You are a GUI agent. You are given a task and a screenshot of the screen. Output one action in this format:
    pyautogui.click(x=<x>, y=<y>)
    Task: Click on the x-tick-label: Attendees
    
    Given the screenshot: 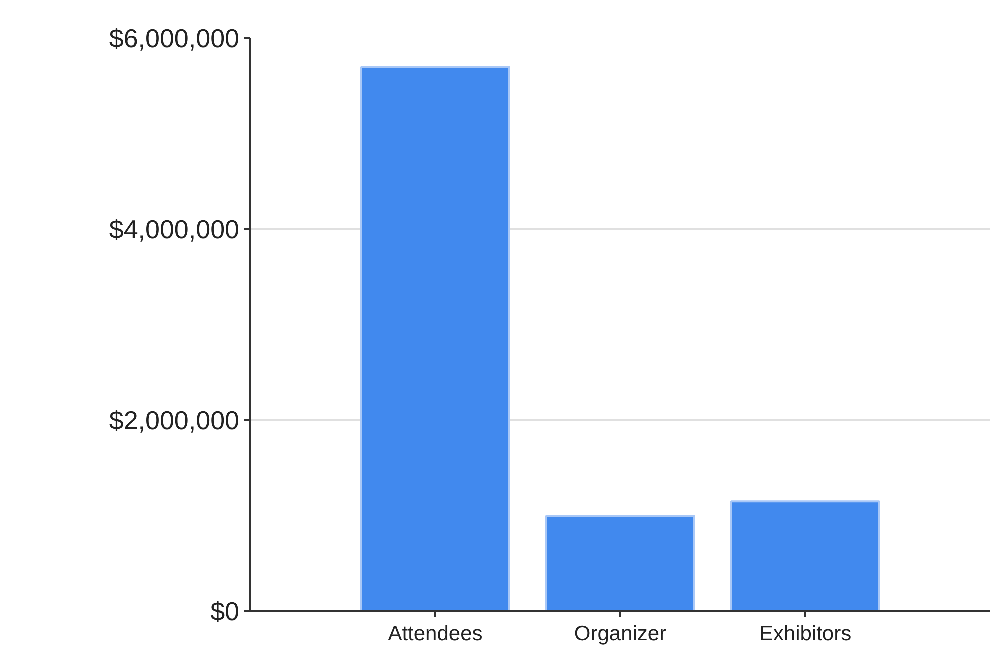 What is the action you would take?
    pyautogui.click(x=435, y=634)
    